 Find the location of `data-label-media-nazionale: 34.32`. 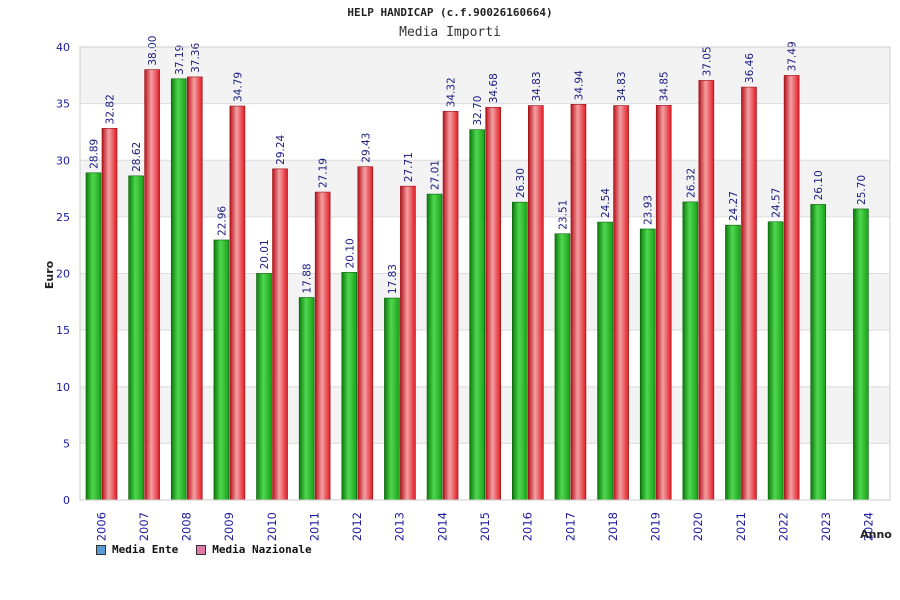

data-label-media-nazionale: 34.32 is located at coordinates (452, 92).